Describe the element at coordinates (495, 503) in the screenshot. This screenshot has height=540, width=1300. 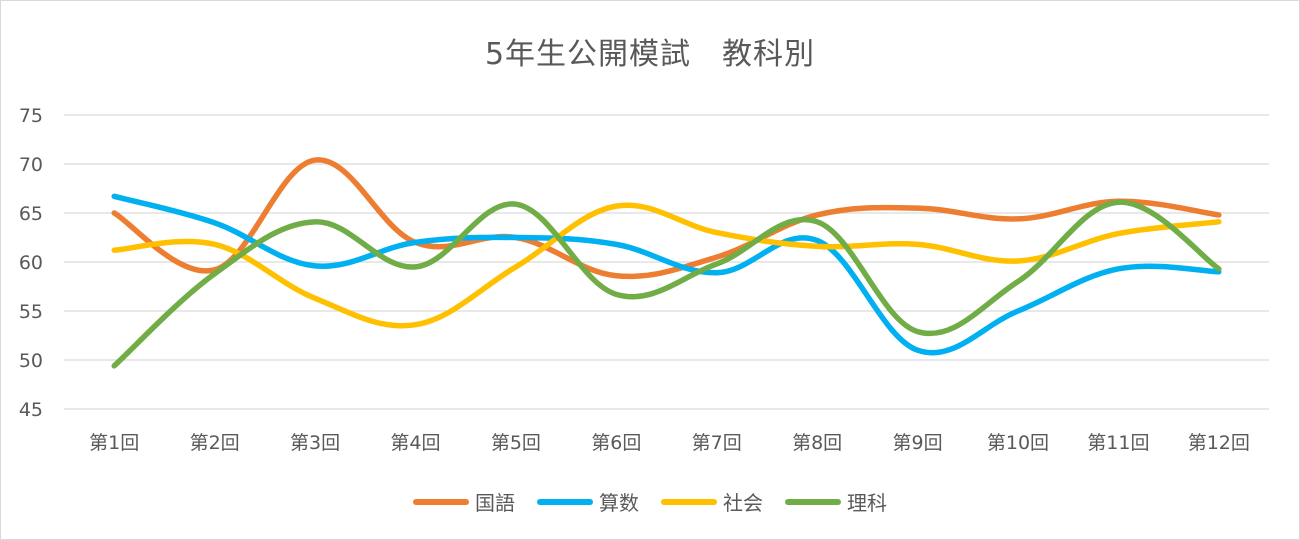
I see `legend-label: 国語` at that location.